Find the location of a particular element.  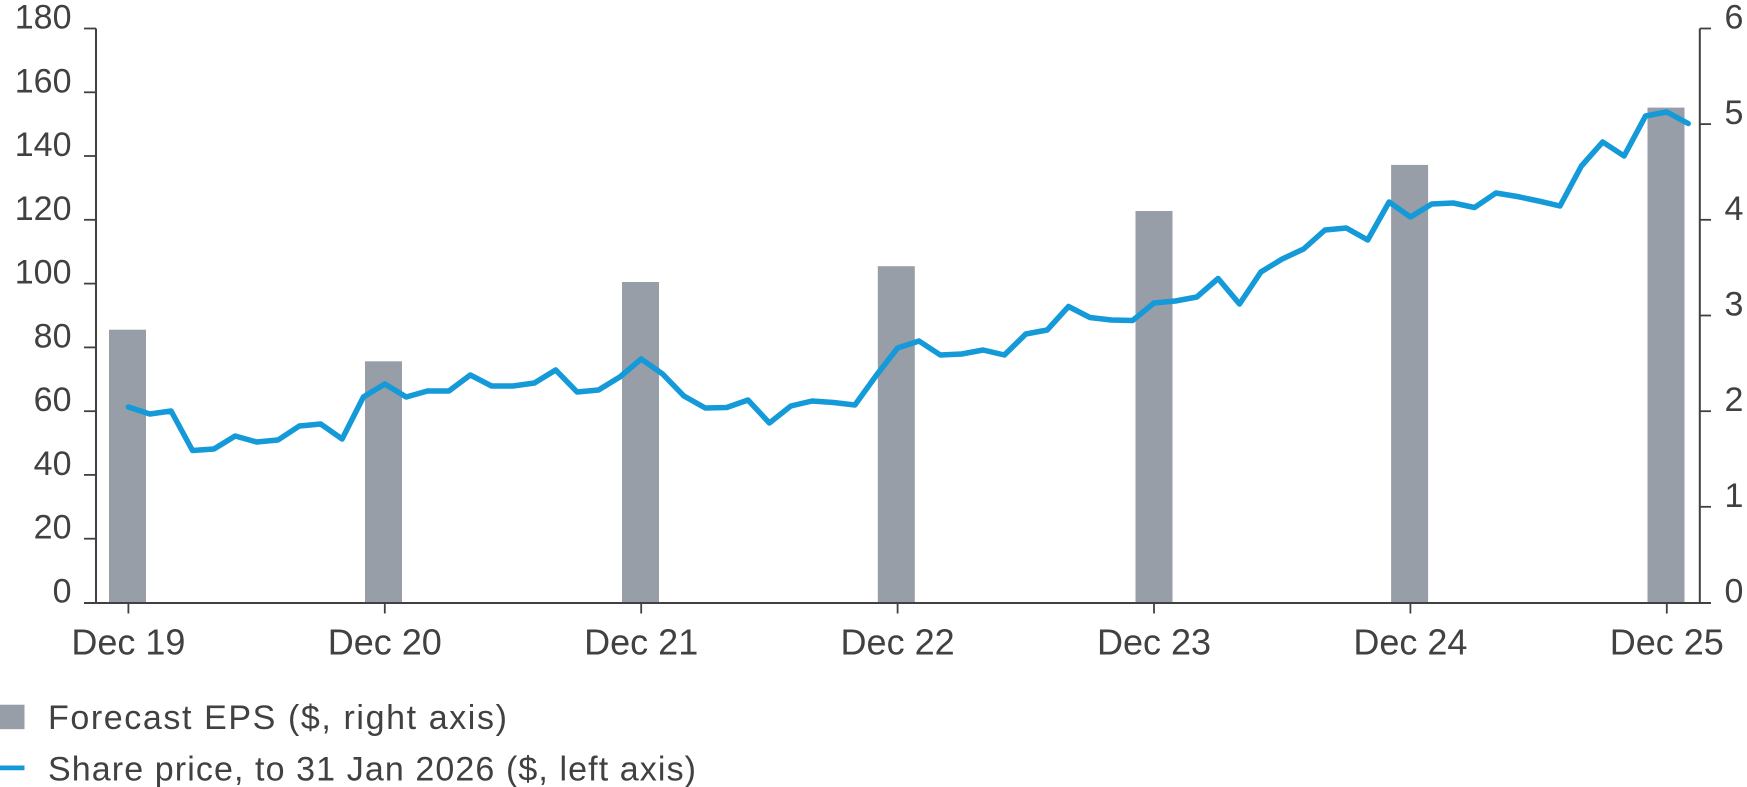

svg-text: Dec 24 is located at coordinates (1410, 642).